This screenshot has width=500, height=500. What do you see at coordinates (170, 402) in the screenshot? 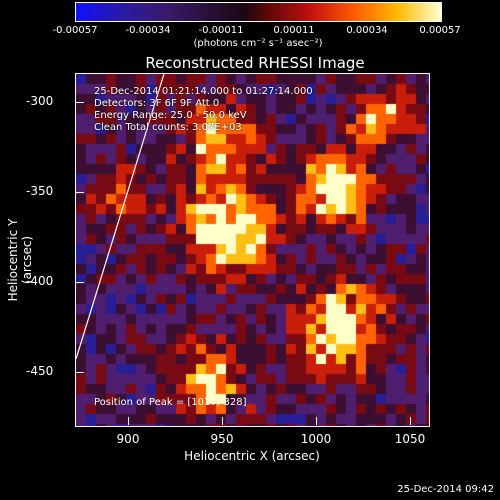
I see `peak-position: Position of Peak = [1017,-328]` at bounding box center [170, 402].